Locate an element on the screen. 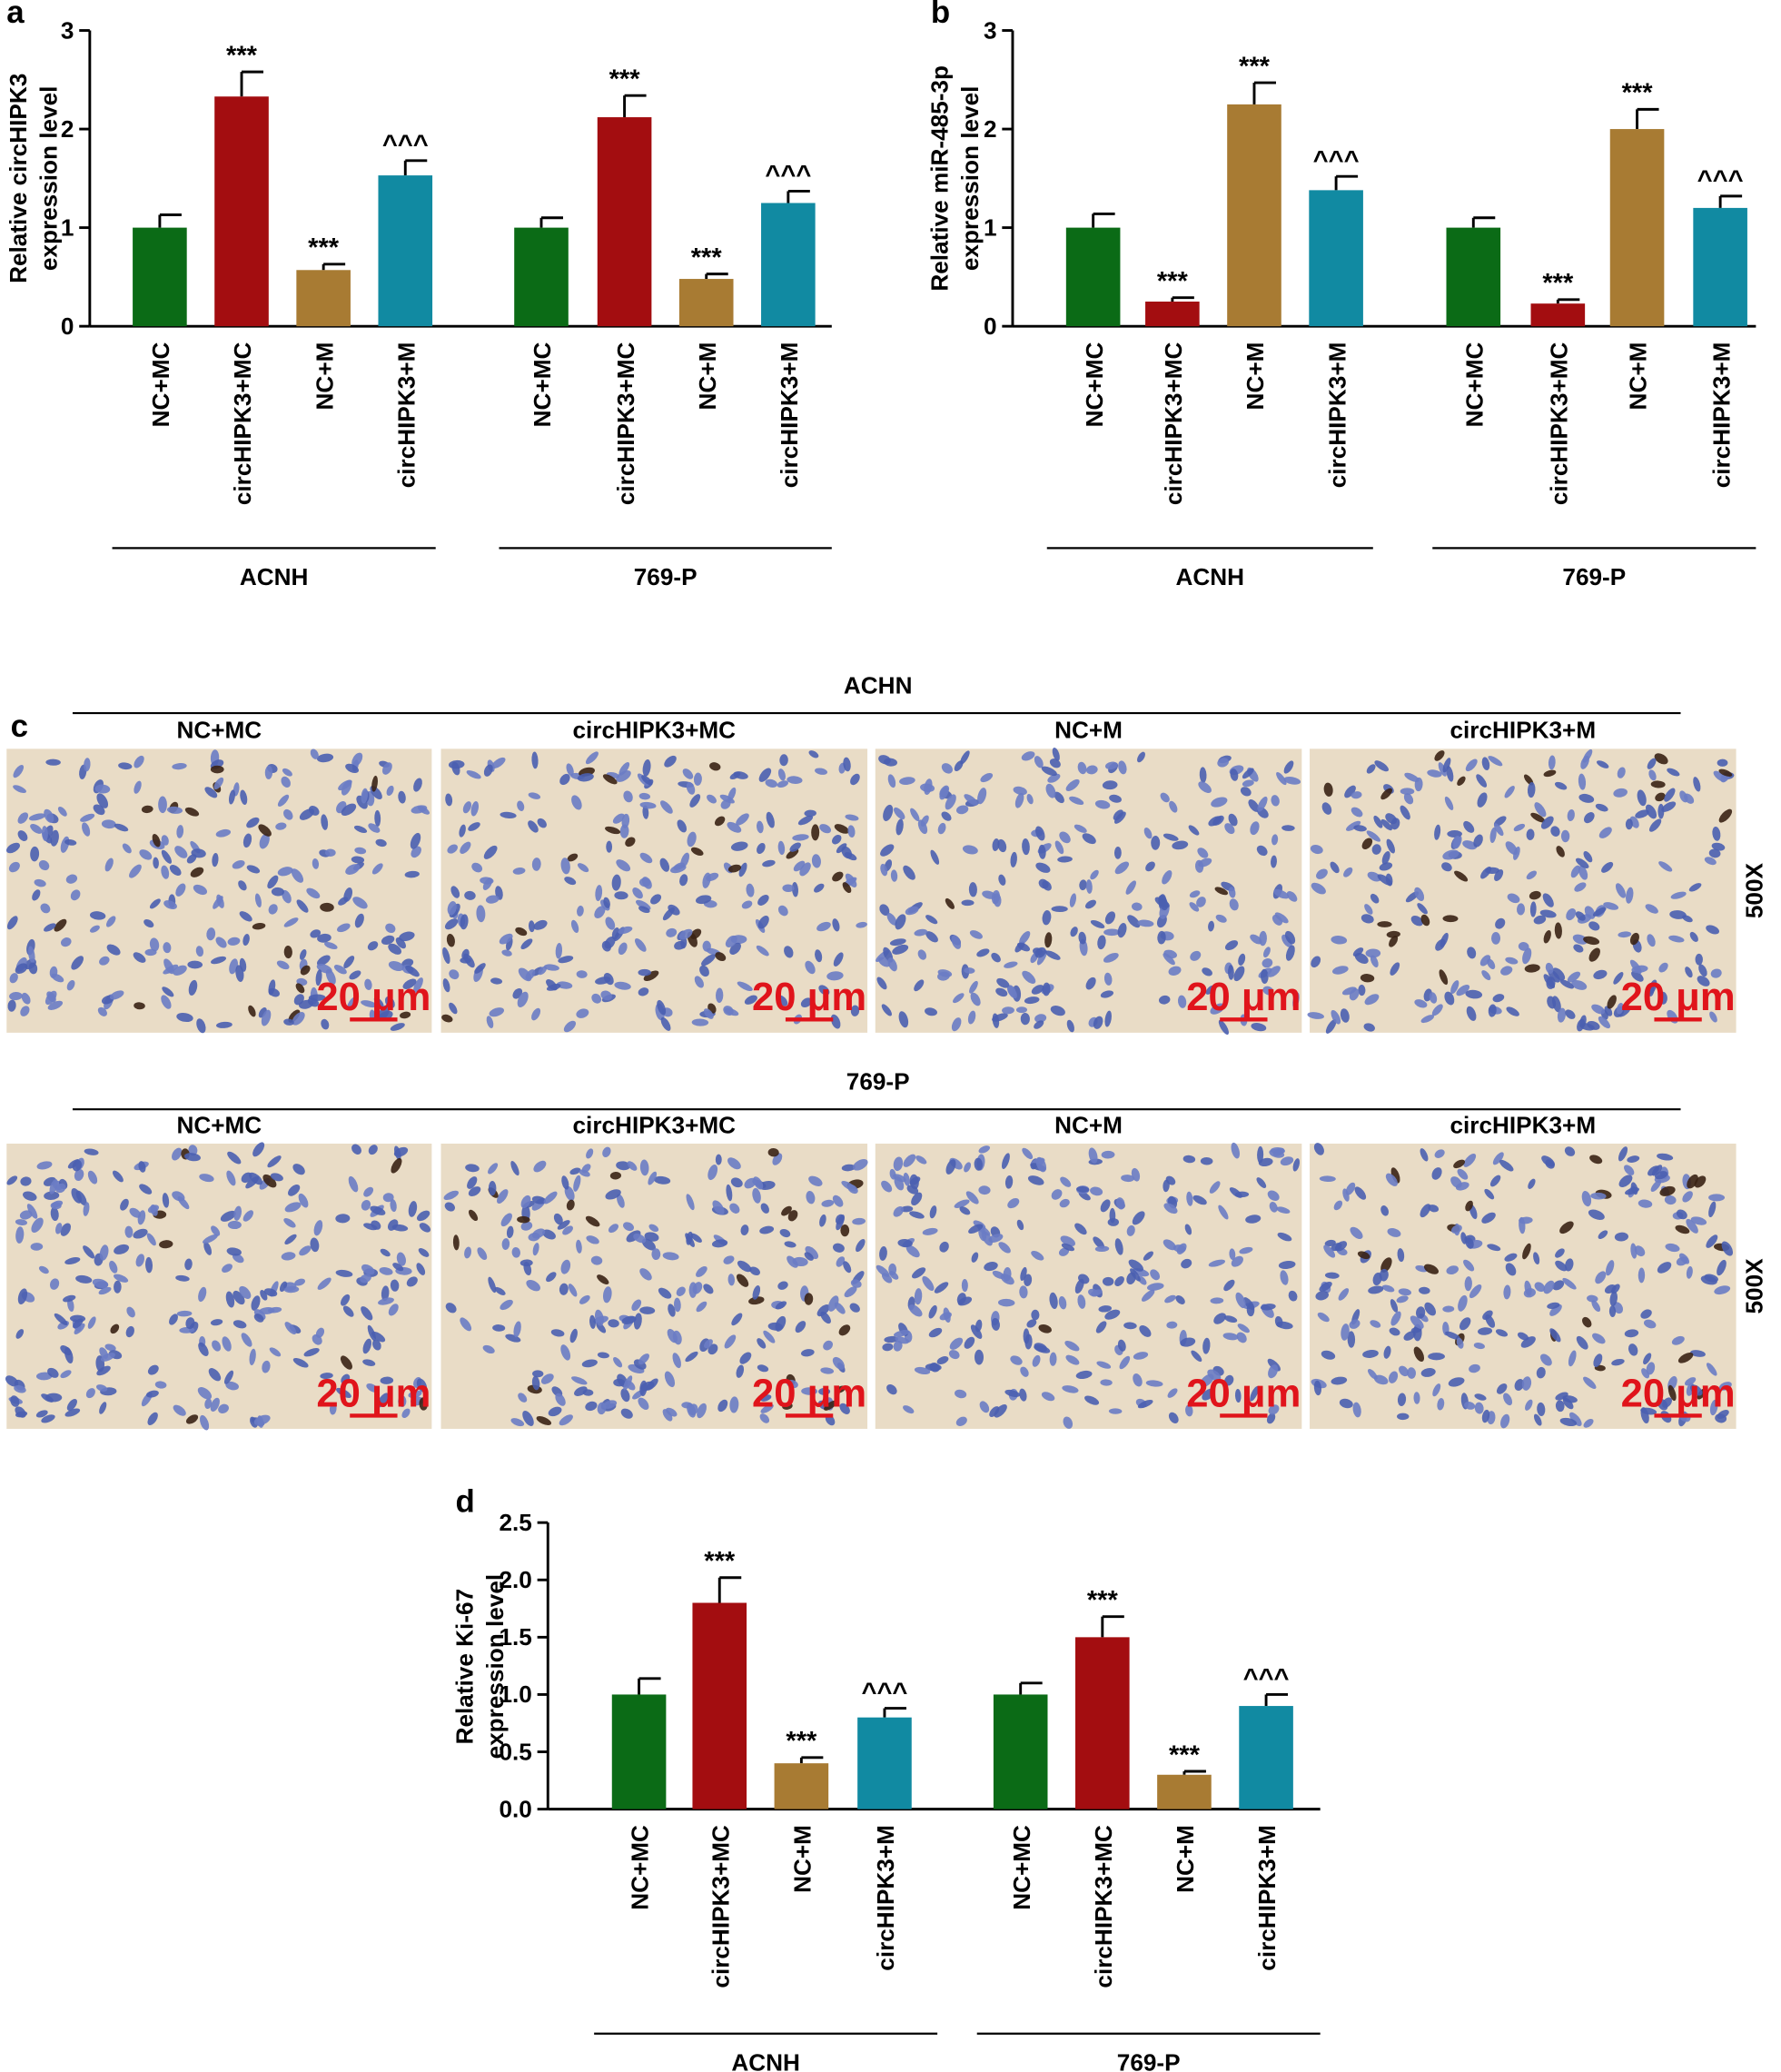 The image size is (1781, 2072). column-label: circHIPK3+MC is located at coordinates (655, 1124).